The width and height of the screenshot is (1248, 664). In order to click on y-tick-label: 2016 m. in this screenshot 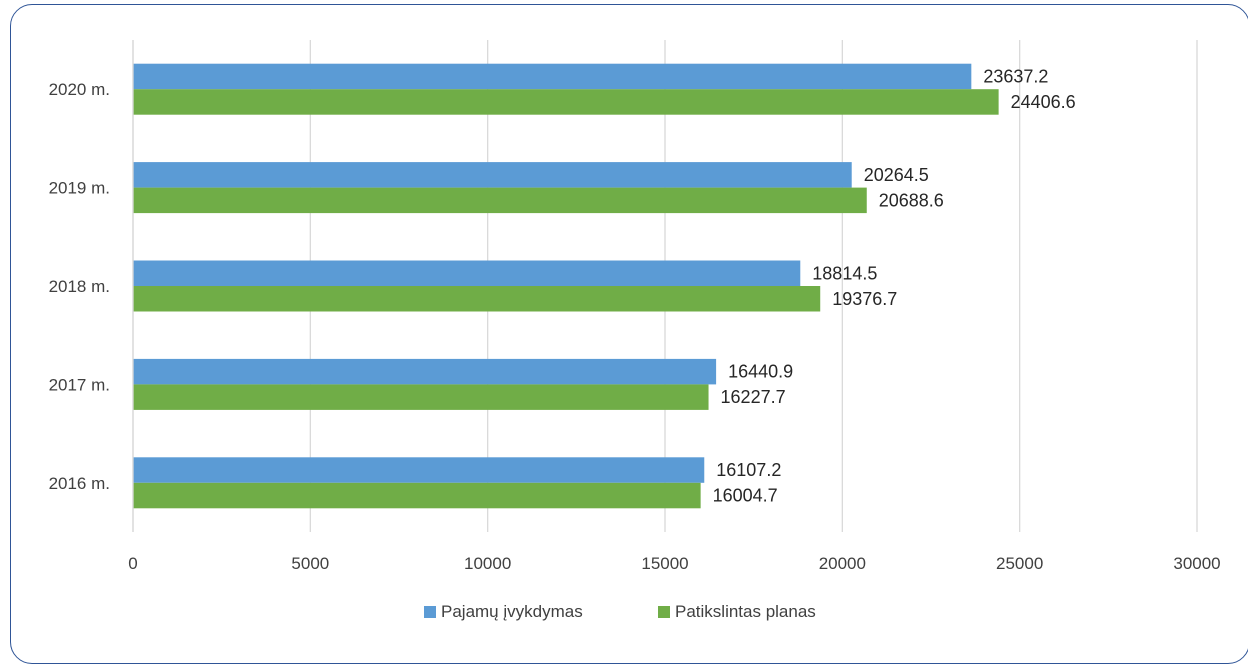, I will do `click(79, 483)`.